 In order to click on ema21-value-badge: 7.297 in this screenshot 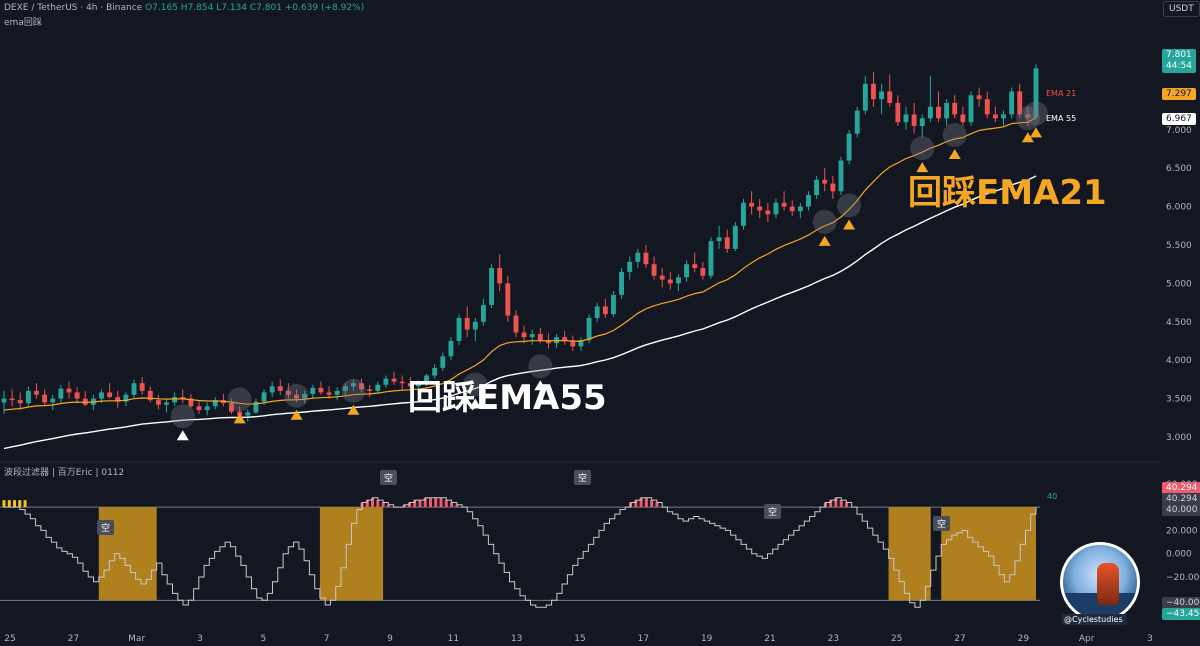, I will do `click(1179, 94)`.